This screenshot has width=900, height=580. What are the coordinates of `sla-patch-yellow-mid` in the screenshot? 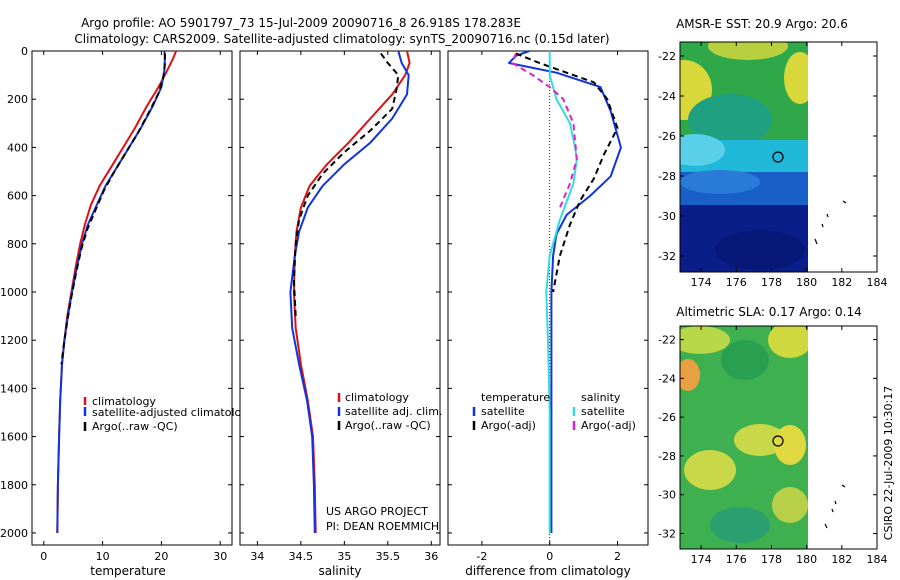 It's located at (760, 440).